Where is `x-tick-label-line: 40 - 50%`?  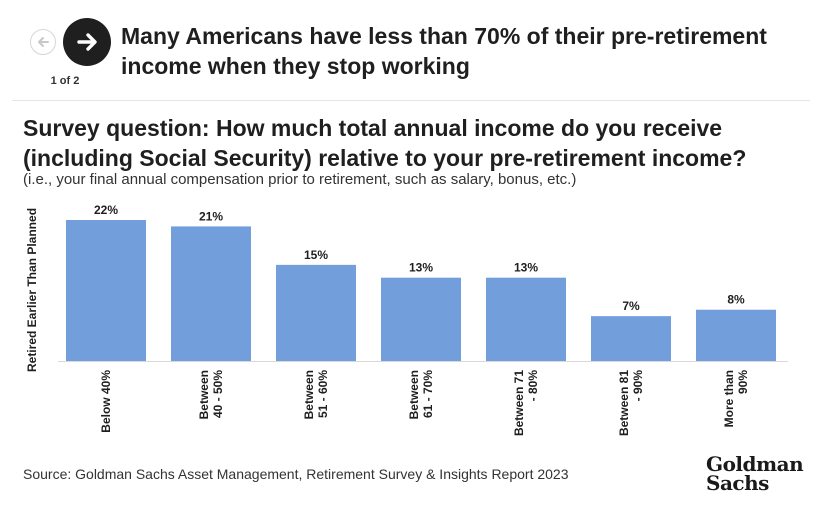 x-tick-label-line: 40 - 50% is located at coordinates (218, 394).